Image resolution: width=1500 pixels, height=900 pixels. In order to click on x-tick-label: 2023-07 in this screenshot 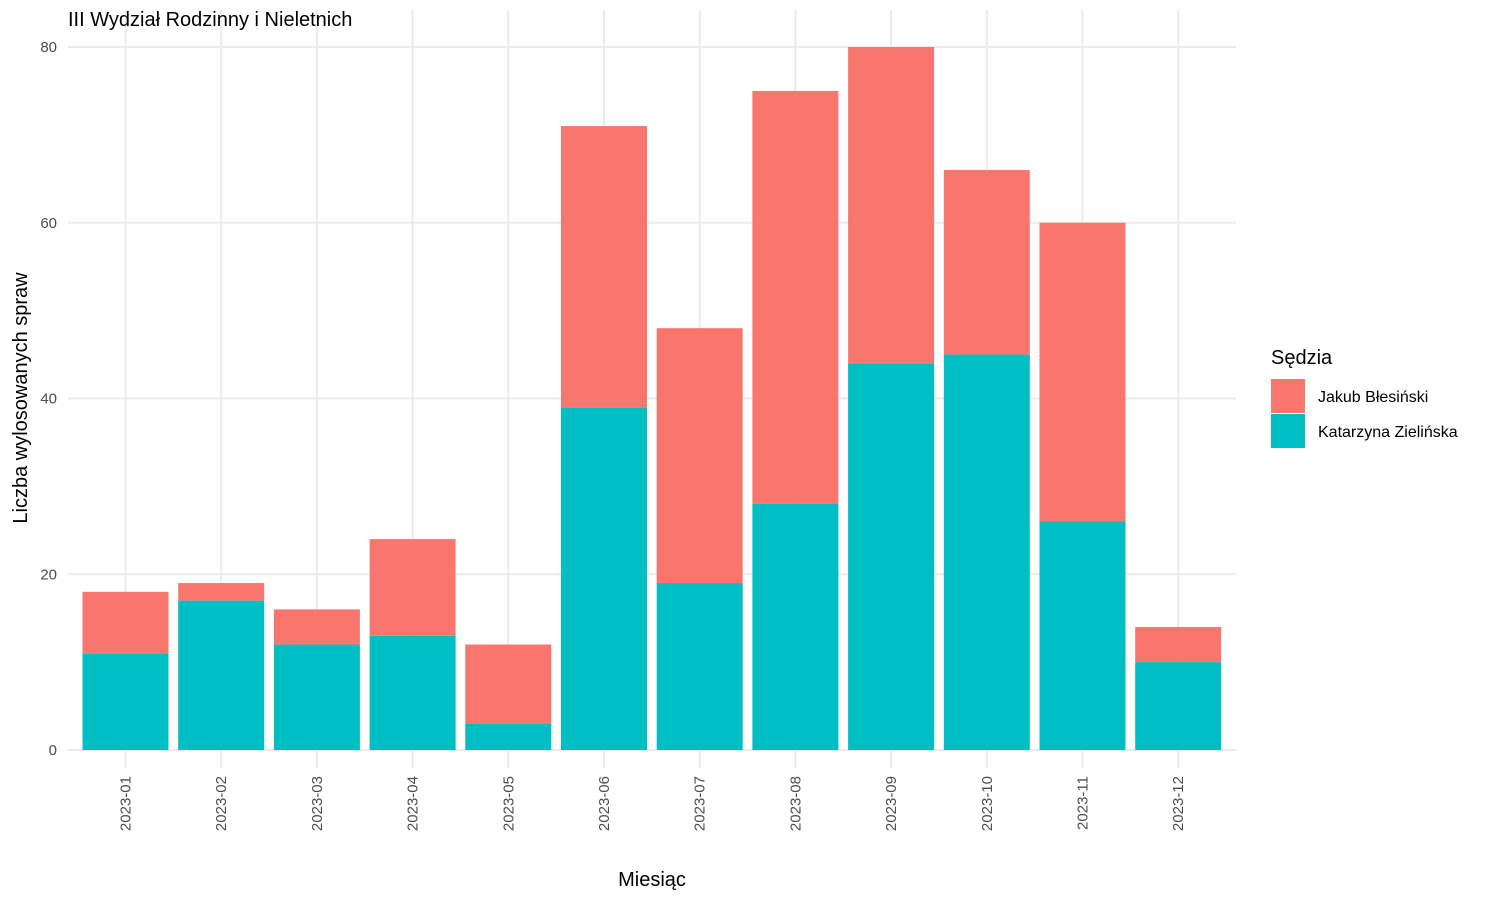, I will do `click(700, 803)`.